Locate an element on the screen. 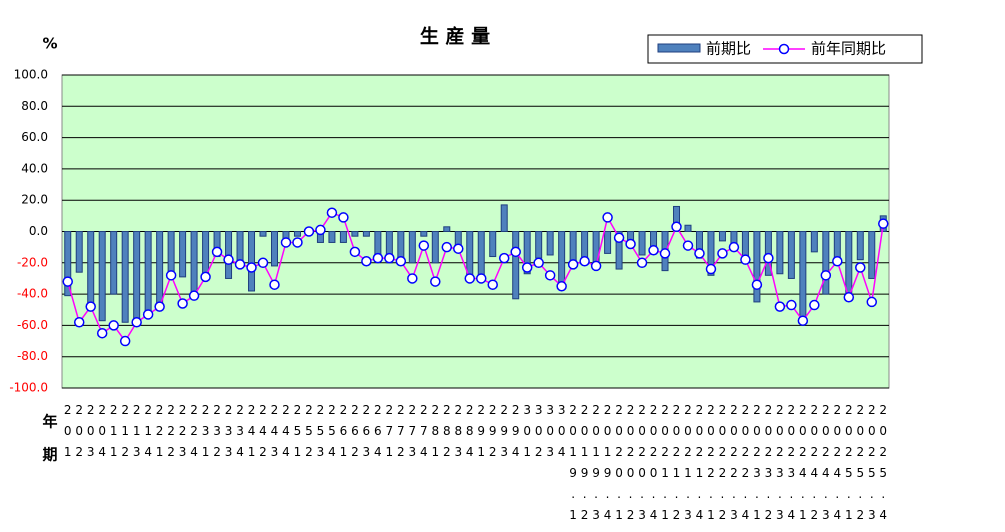  x-tick-label: 271 is located at coordinates (389, 434).